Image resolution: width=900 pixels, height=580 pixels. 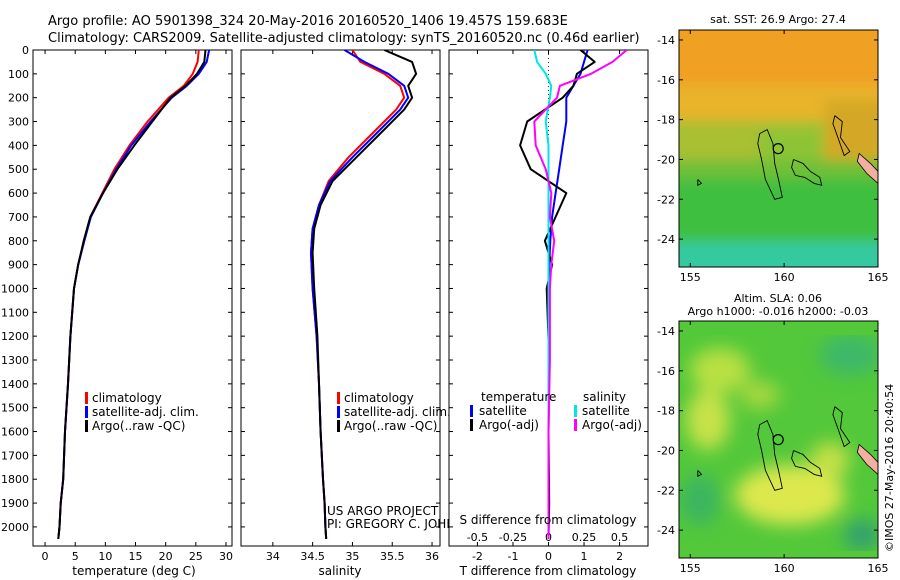 What do you see at coordinates (666, 40) in the screenshot?
I see `map-y-tick-label: -14` at bounding box center [666, 40].